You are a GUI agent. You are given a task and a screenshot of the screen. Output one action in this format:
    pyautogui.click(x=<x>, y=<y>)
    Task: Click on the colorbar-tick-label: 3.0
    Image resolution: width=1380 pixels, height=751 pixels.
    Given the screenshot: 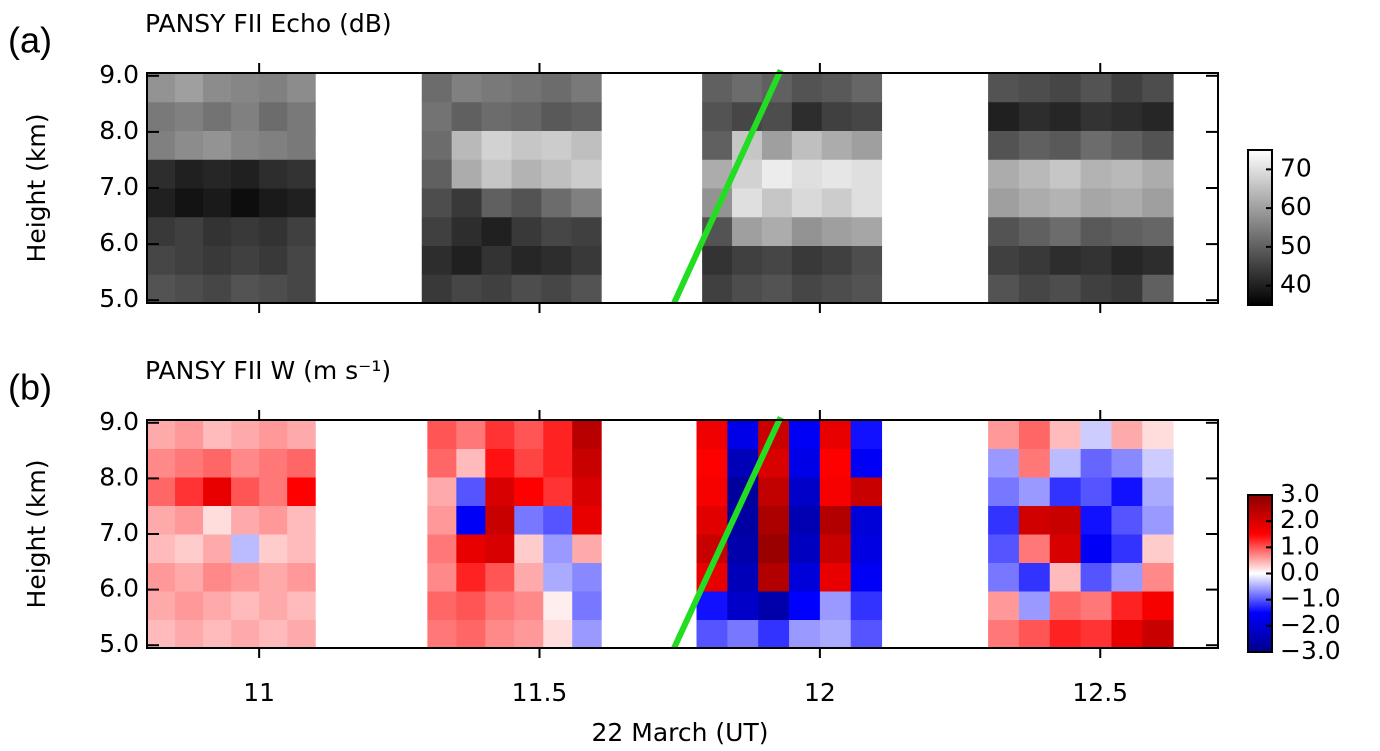 What is the action you would take?
    pyautogui.click(x=1300, y=493)
    